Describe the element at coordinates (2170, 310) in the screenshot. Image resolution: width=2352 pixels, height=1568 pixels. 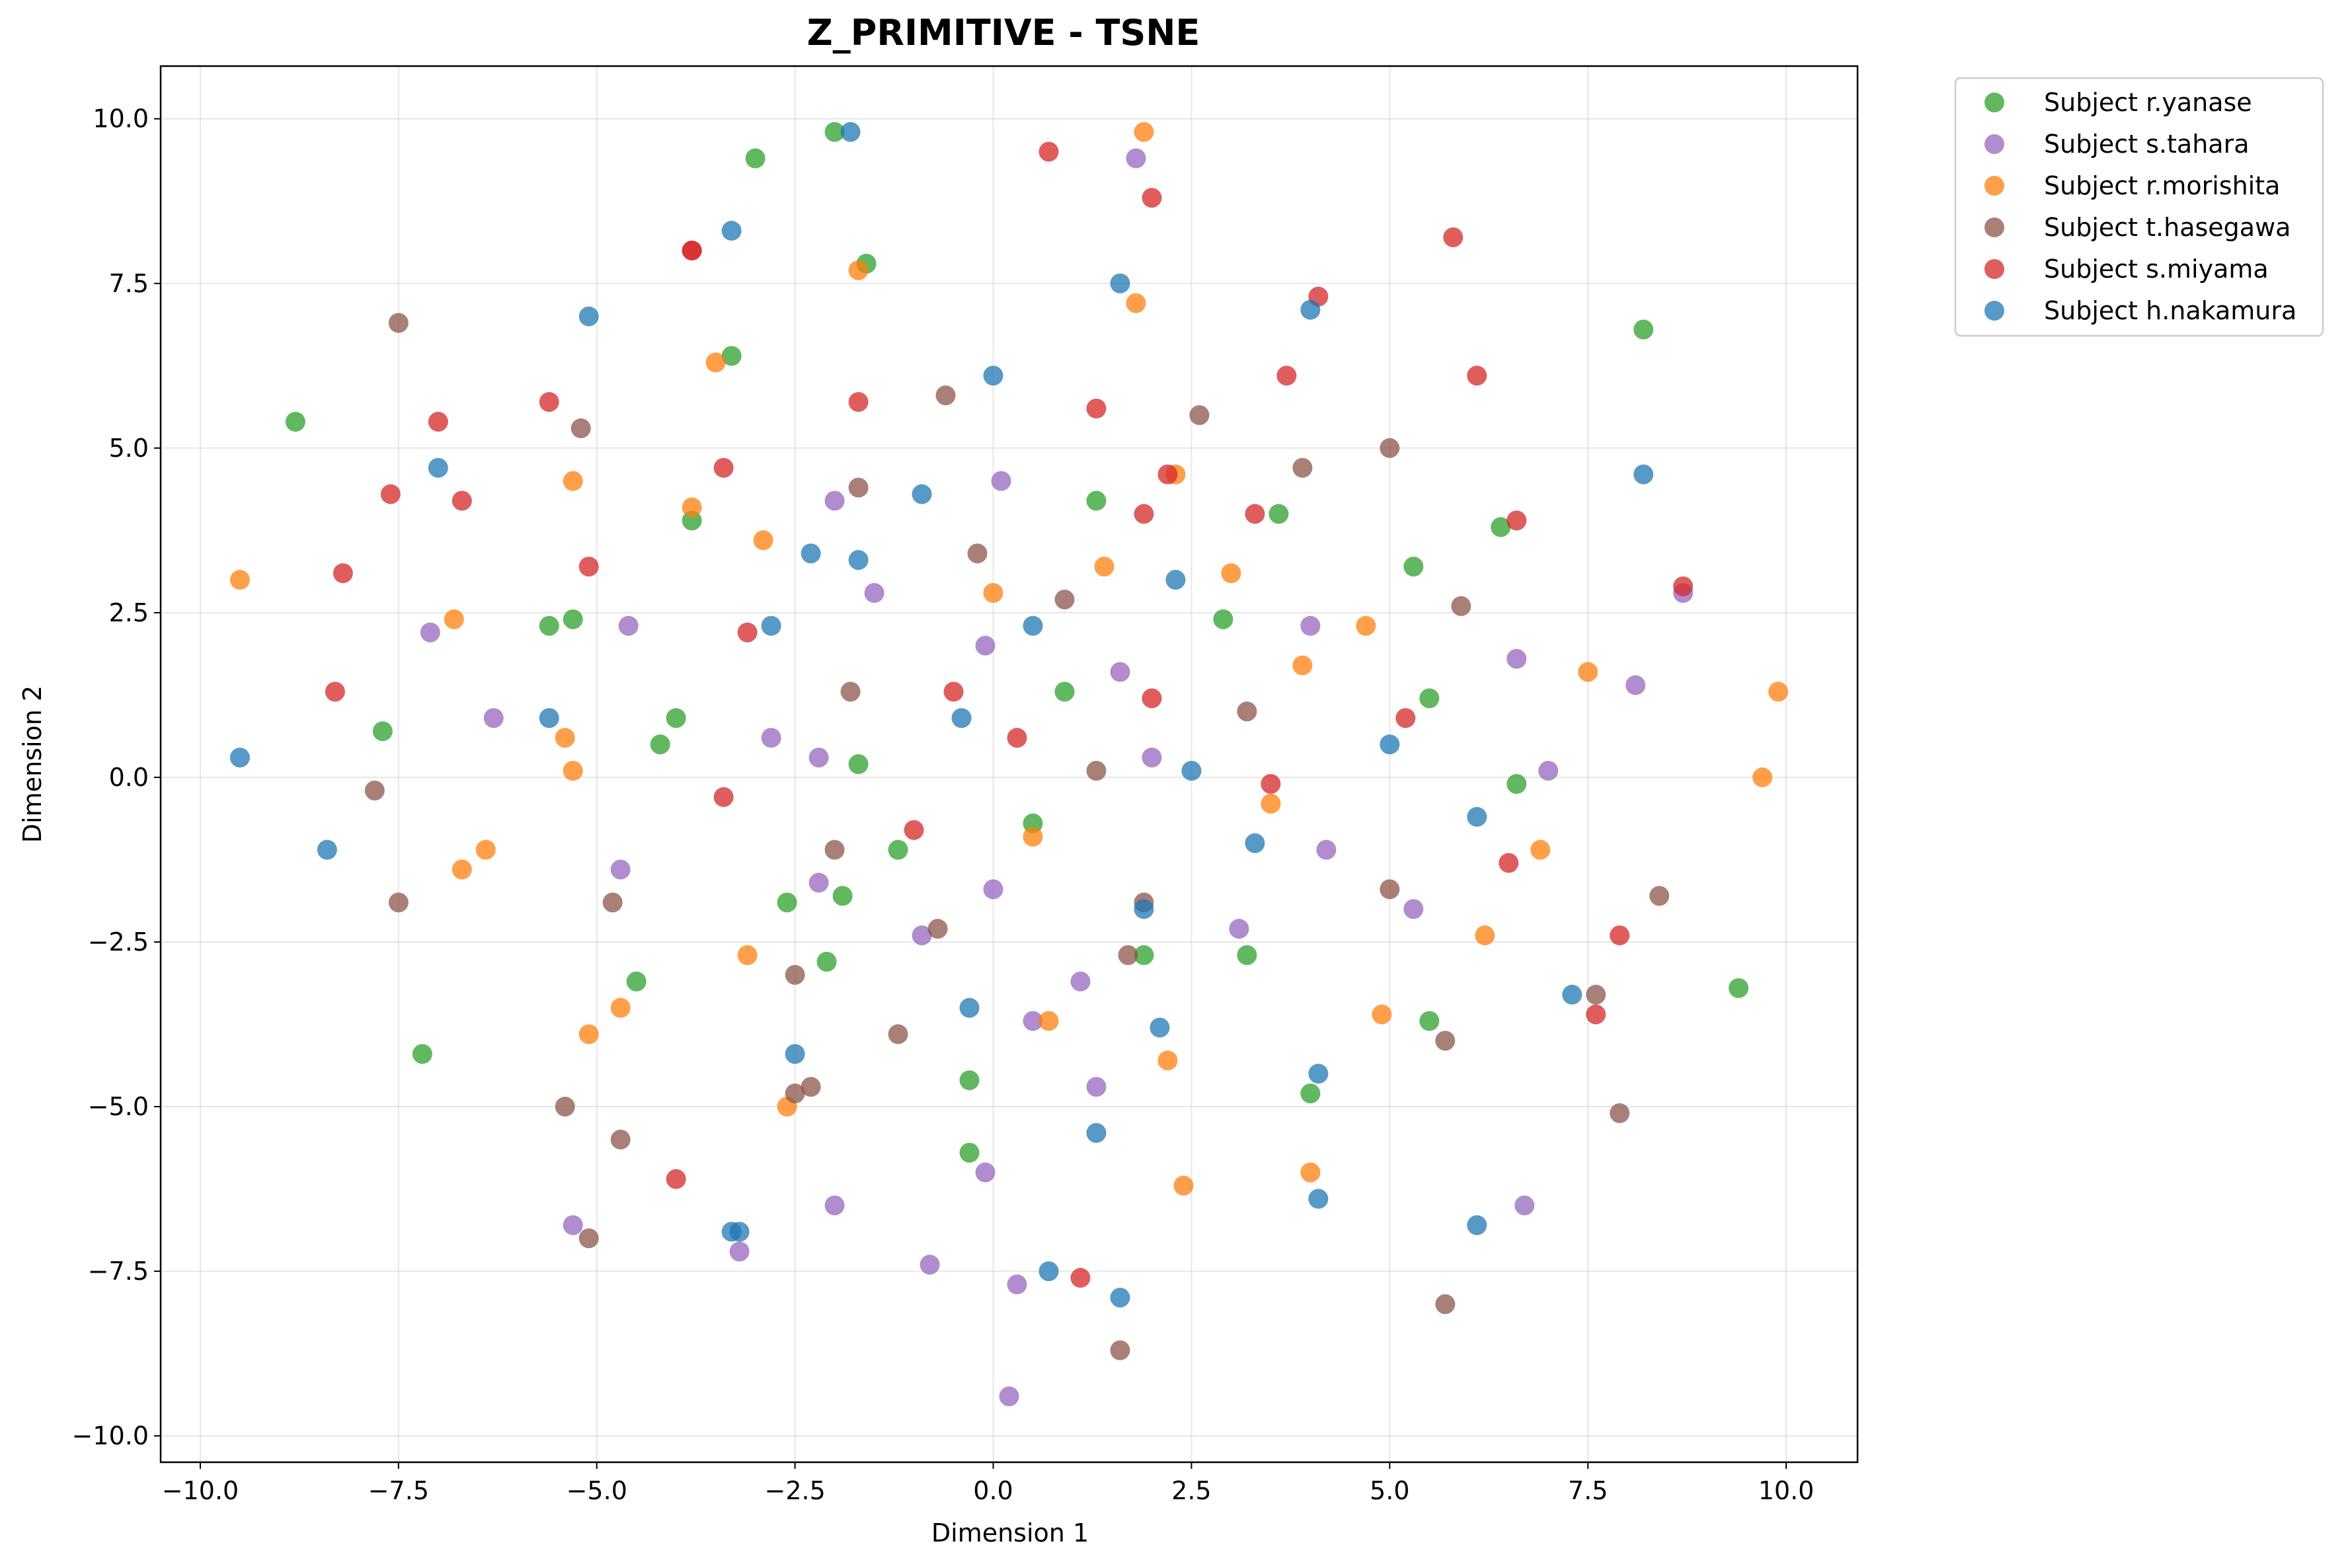
I see `legend-label-subject-h-nakamura: Subject h.nakamura` at that location.